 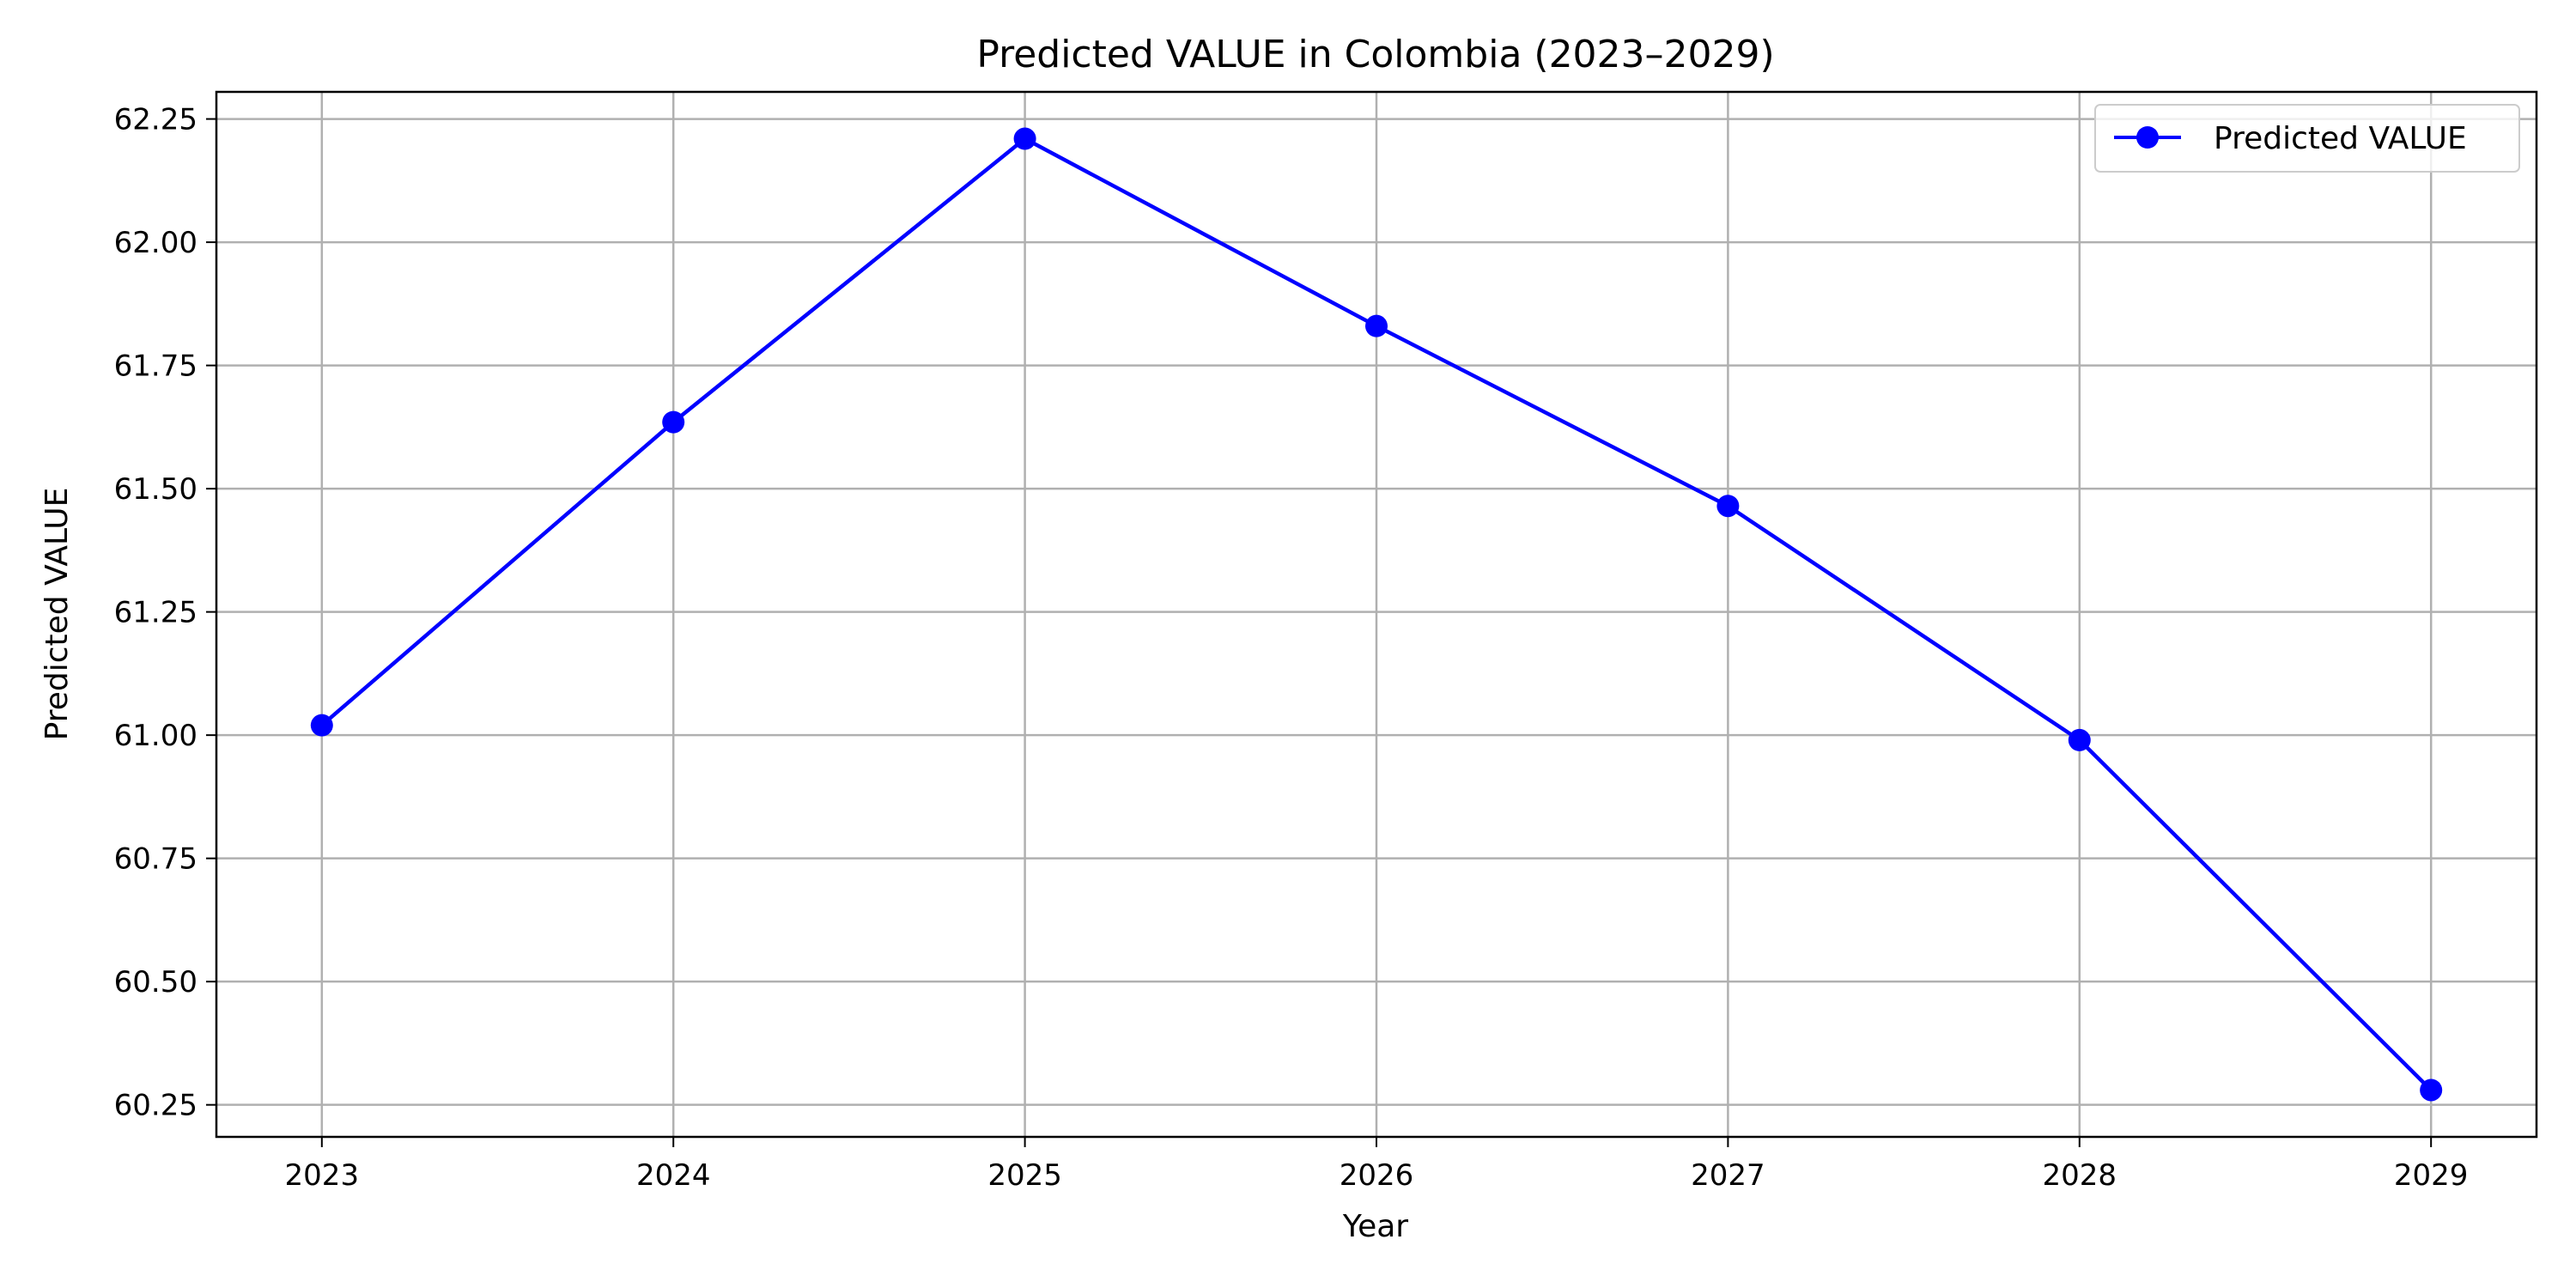 What do you see at coordinates (1728, 1175) in the screenshot?
I see `x-tick-label: 2027` at bounding box center [1728, 1175].